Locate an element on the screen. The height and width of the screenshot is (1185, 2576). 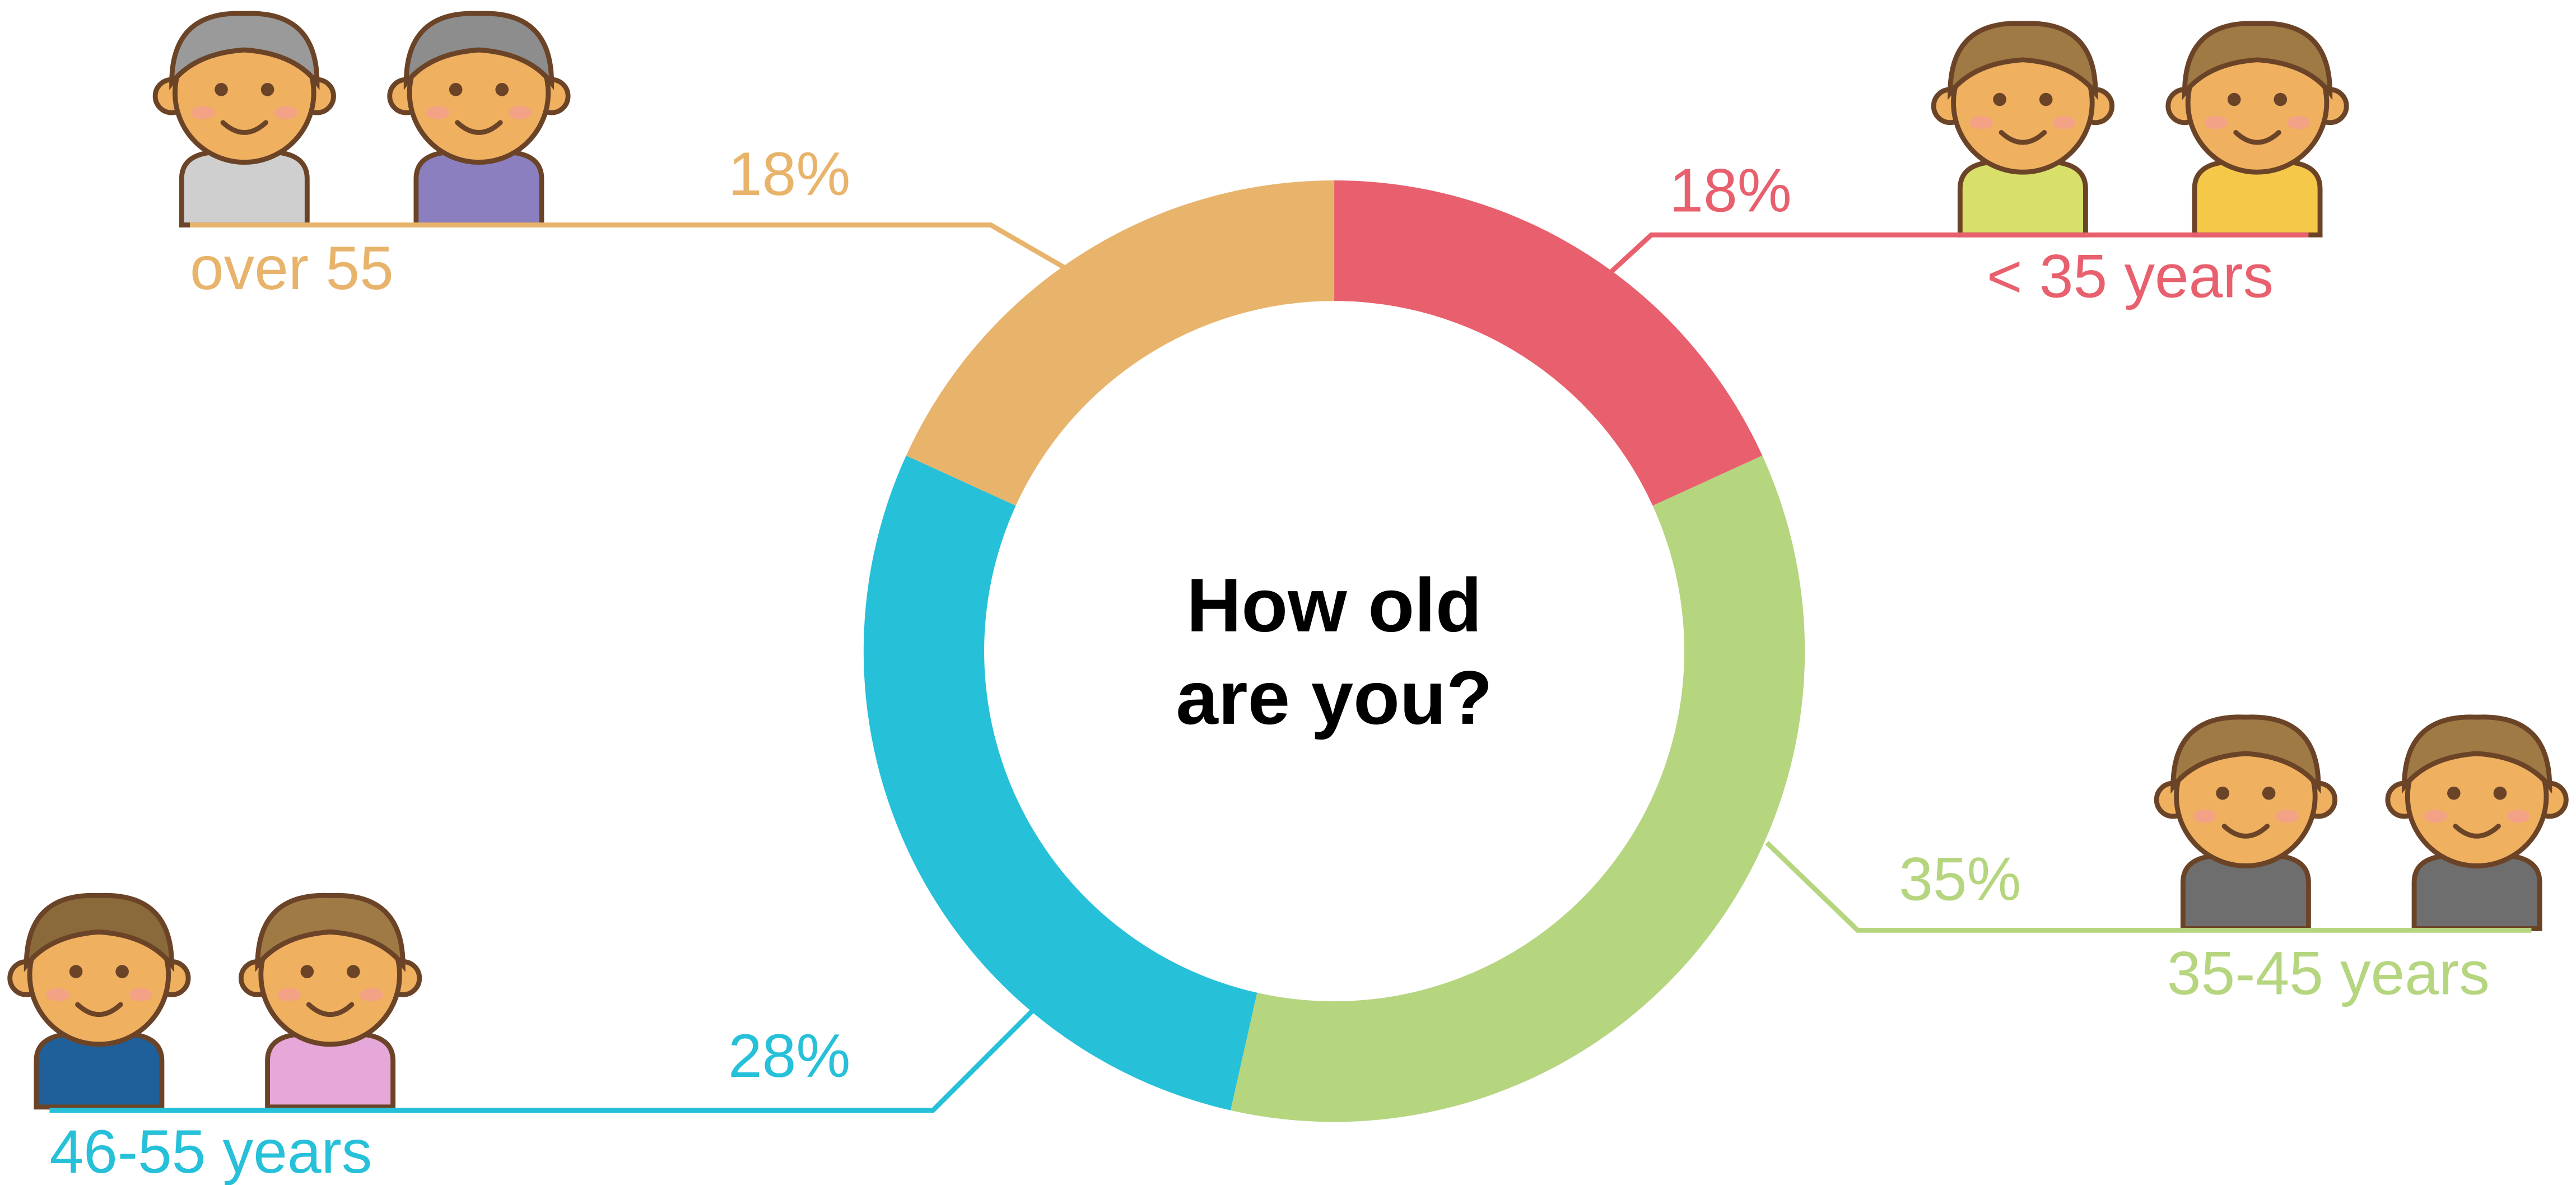
category-label: 46-55 years is located at coordinates (210, 1151).